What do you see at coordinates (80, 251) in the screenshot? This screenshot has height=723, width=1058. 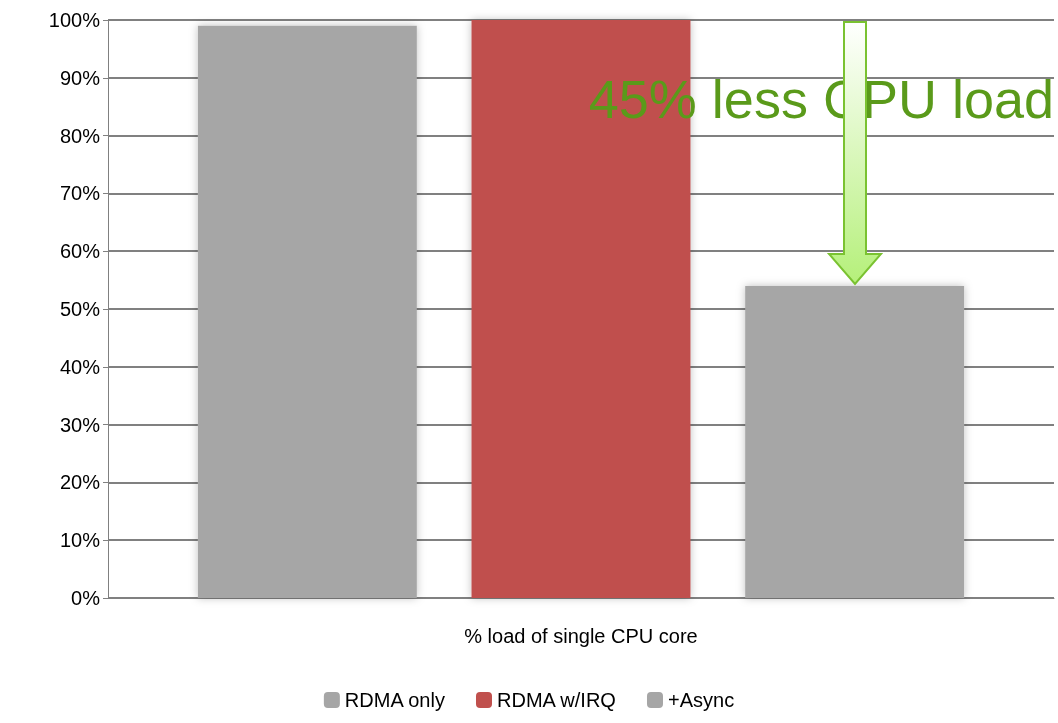 I see `y-tick-label: 60%` at bounding box center [80, 251].